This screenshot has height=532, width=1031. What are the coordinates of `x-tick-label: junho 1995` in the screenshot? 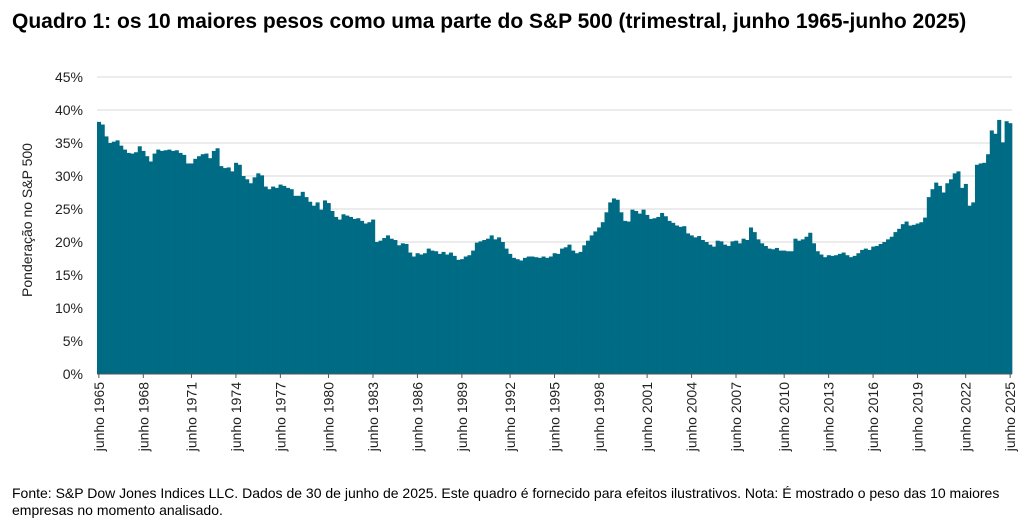 It's located at (555, 417).